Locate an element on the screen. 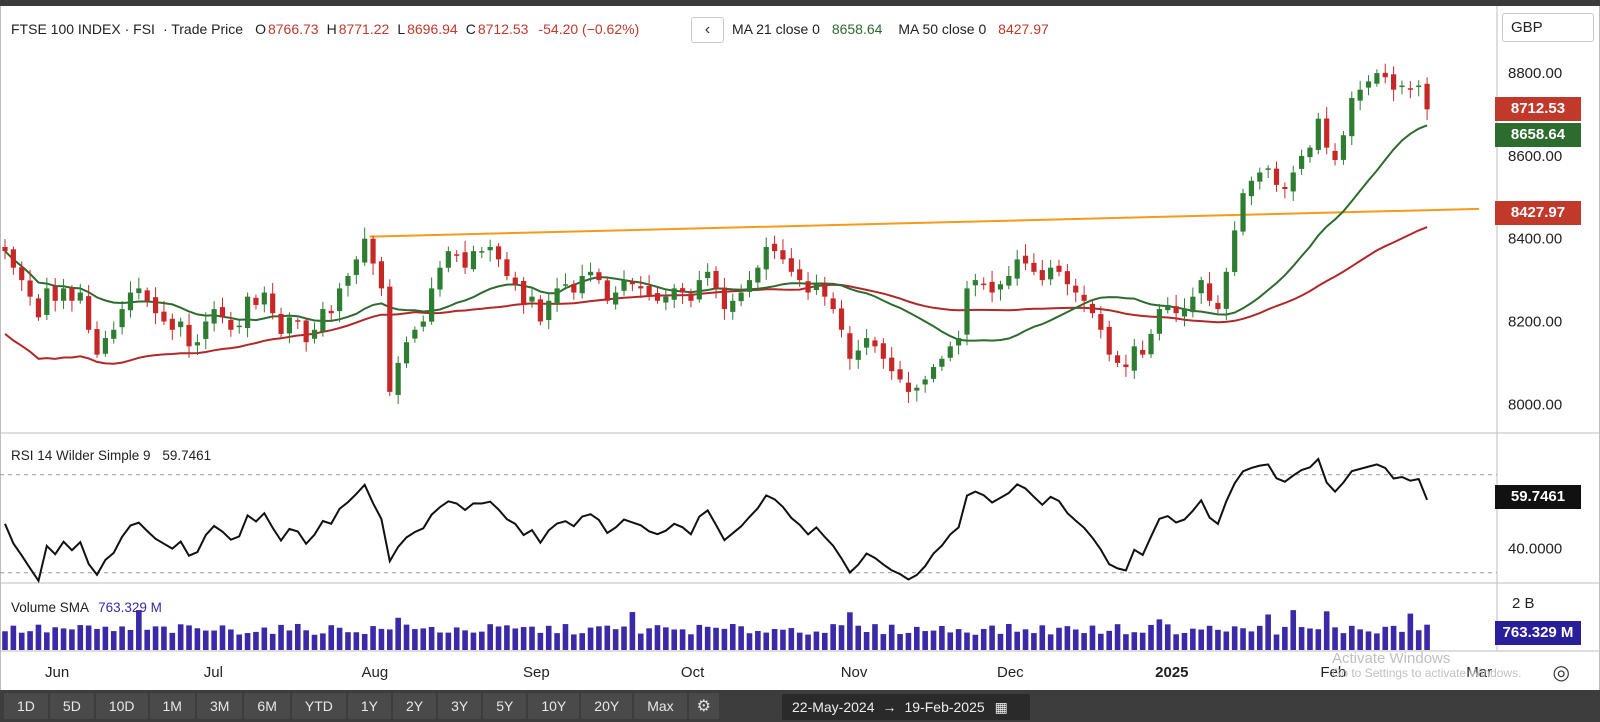 The width and height of the screenshot is (1600, 722). chevron-left-icon: ‹ is located at coordinates (707, 30).